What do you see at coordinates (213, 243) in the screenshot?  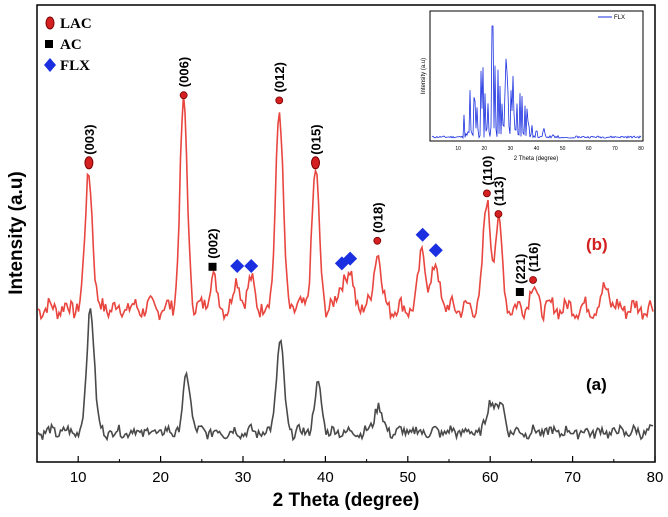 I see `peak-label: (002)` at bounding box center [213, 243].